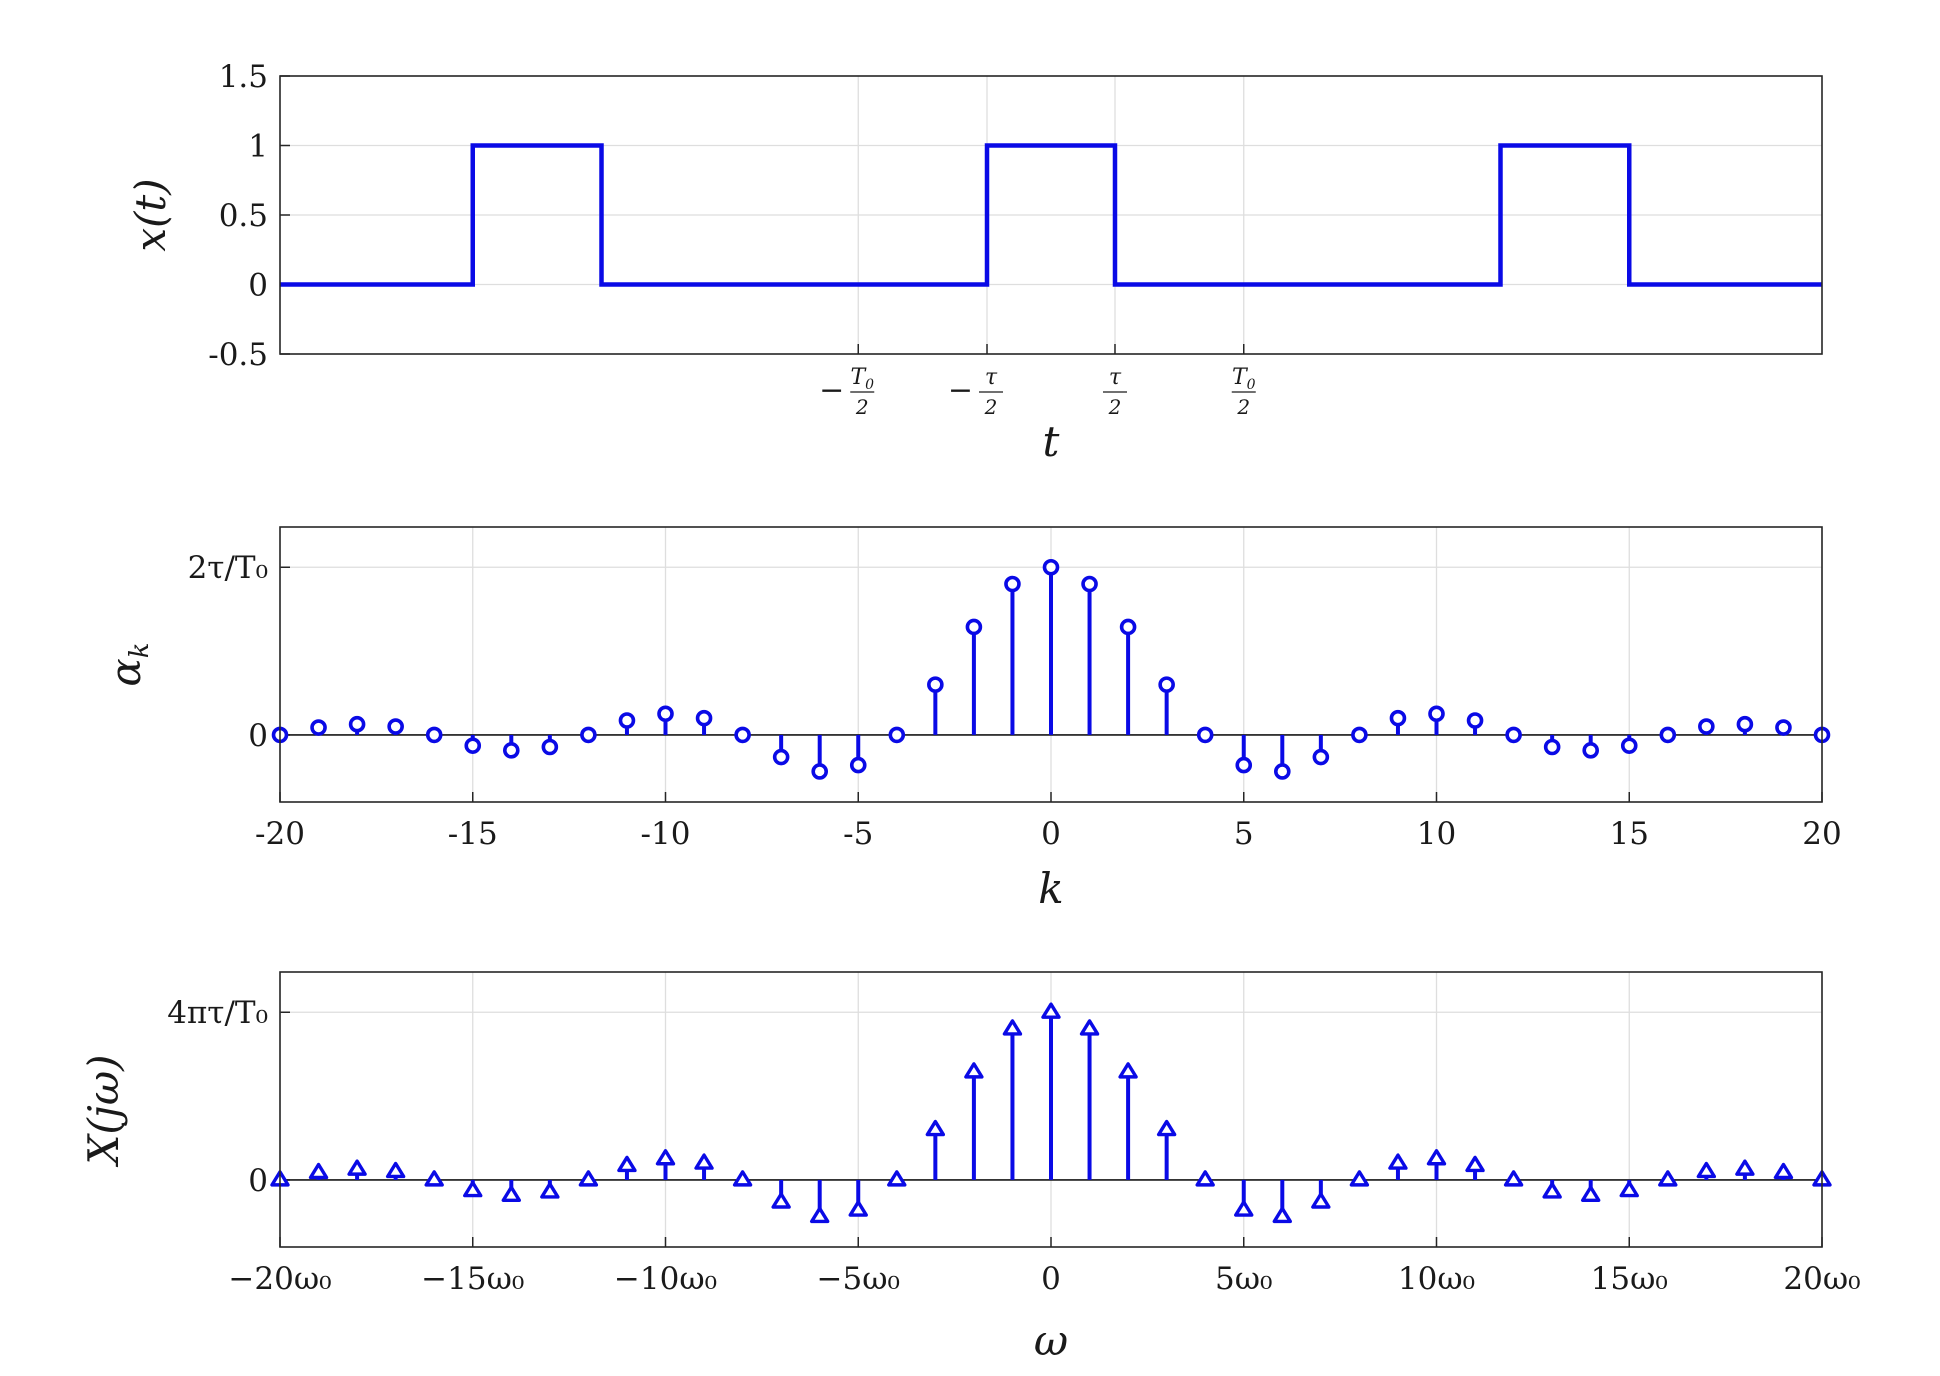  What do you see at coordinates (1629, 834) in the screenshot?
I see `x-tick-label: 15` at bounding box center [1629, 834].